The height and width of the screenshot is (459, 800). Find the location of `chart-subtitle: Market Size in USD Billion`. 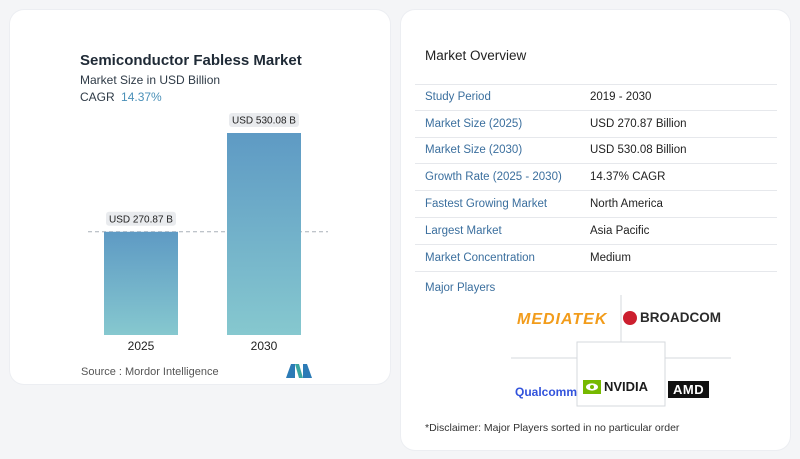

chart-subtitle: Market Size in USD Billion is located at coordinates (150, 80).